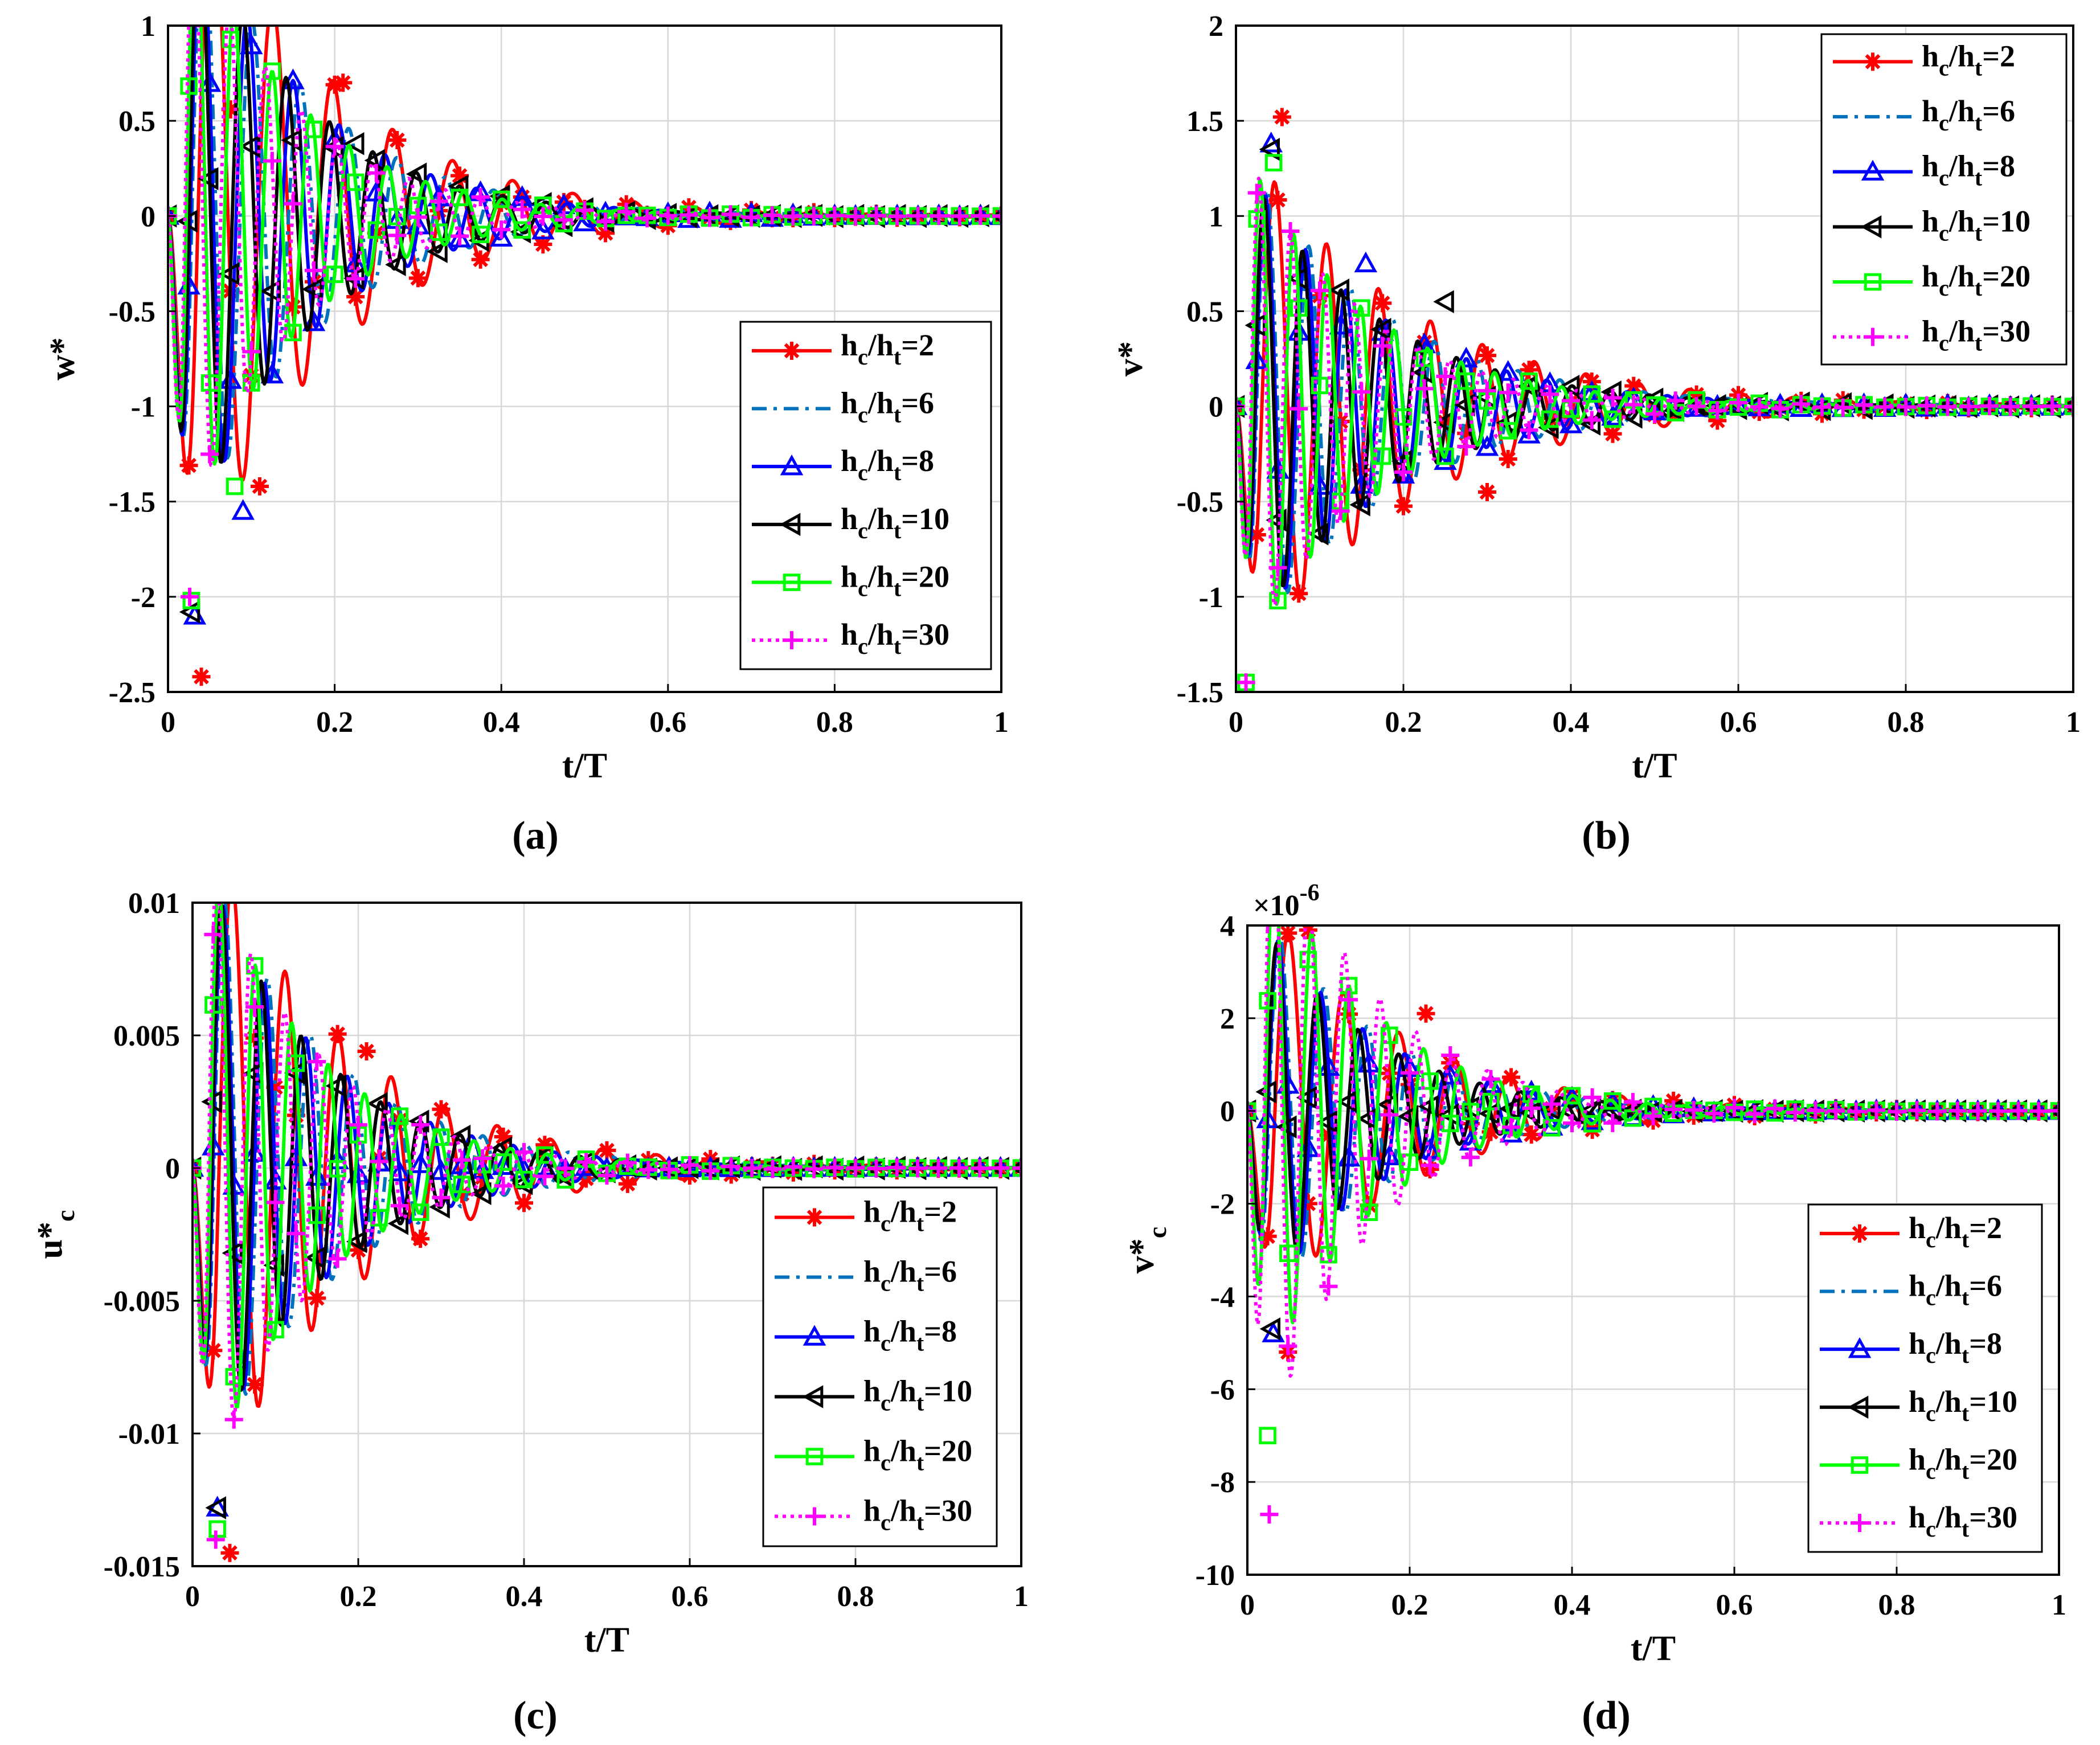 The image size is (2100, 1745). I want to click on series-group, so click(1655, 400).